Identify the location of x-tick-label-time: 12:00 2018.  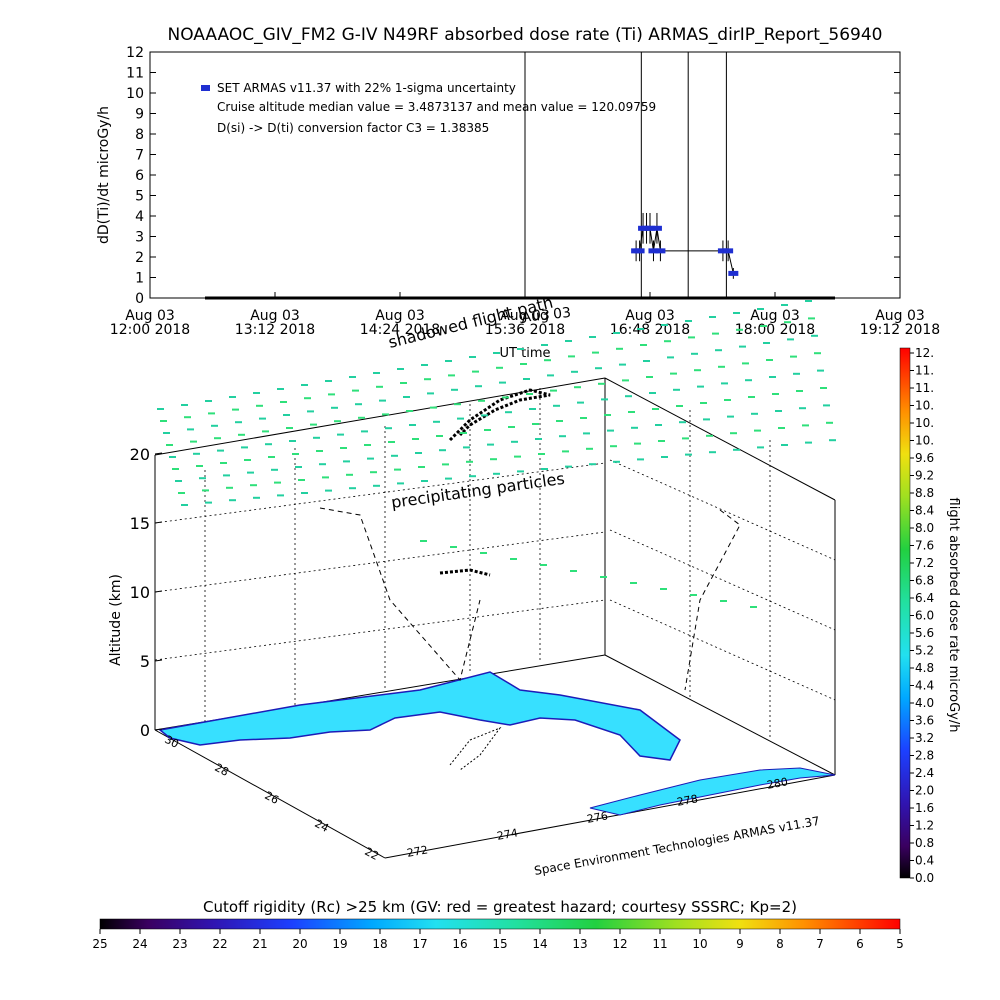
(150, 330).